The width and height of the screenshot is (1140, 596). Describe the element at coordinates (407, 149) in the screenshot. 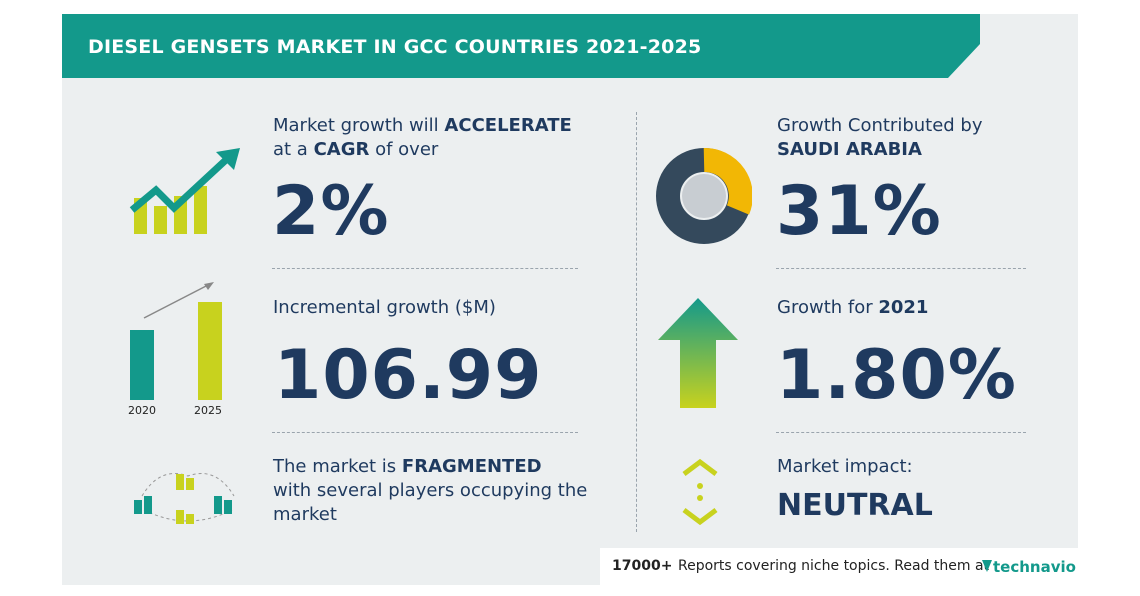

I see `text: of over` at that location.